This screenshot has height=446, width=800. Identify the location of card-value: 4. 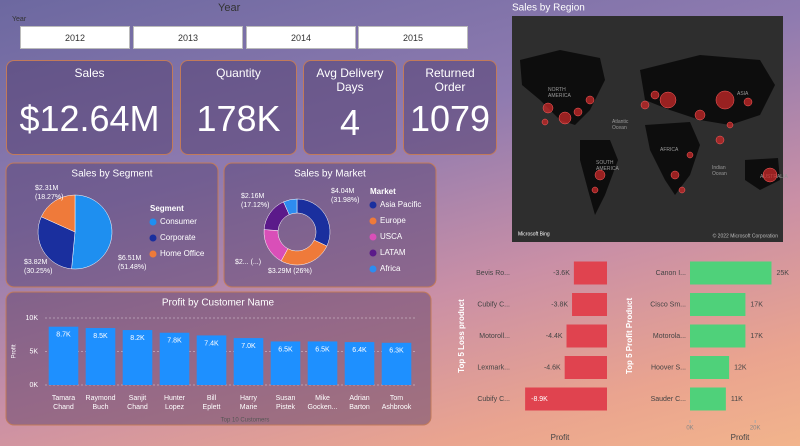
(350, 122).